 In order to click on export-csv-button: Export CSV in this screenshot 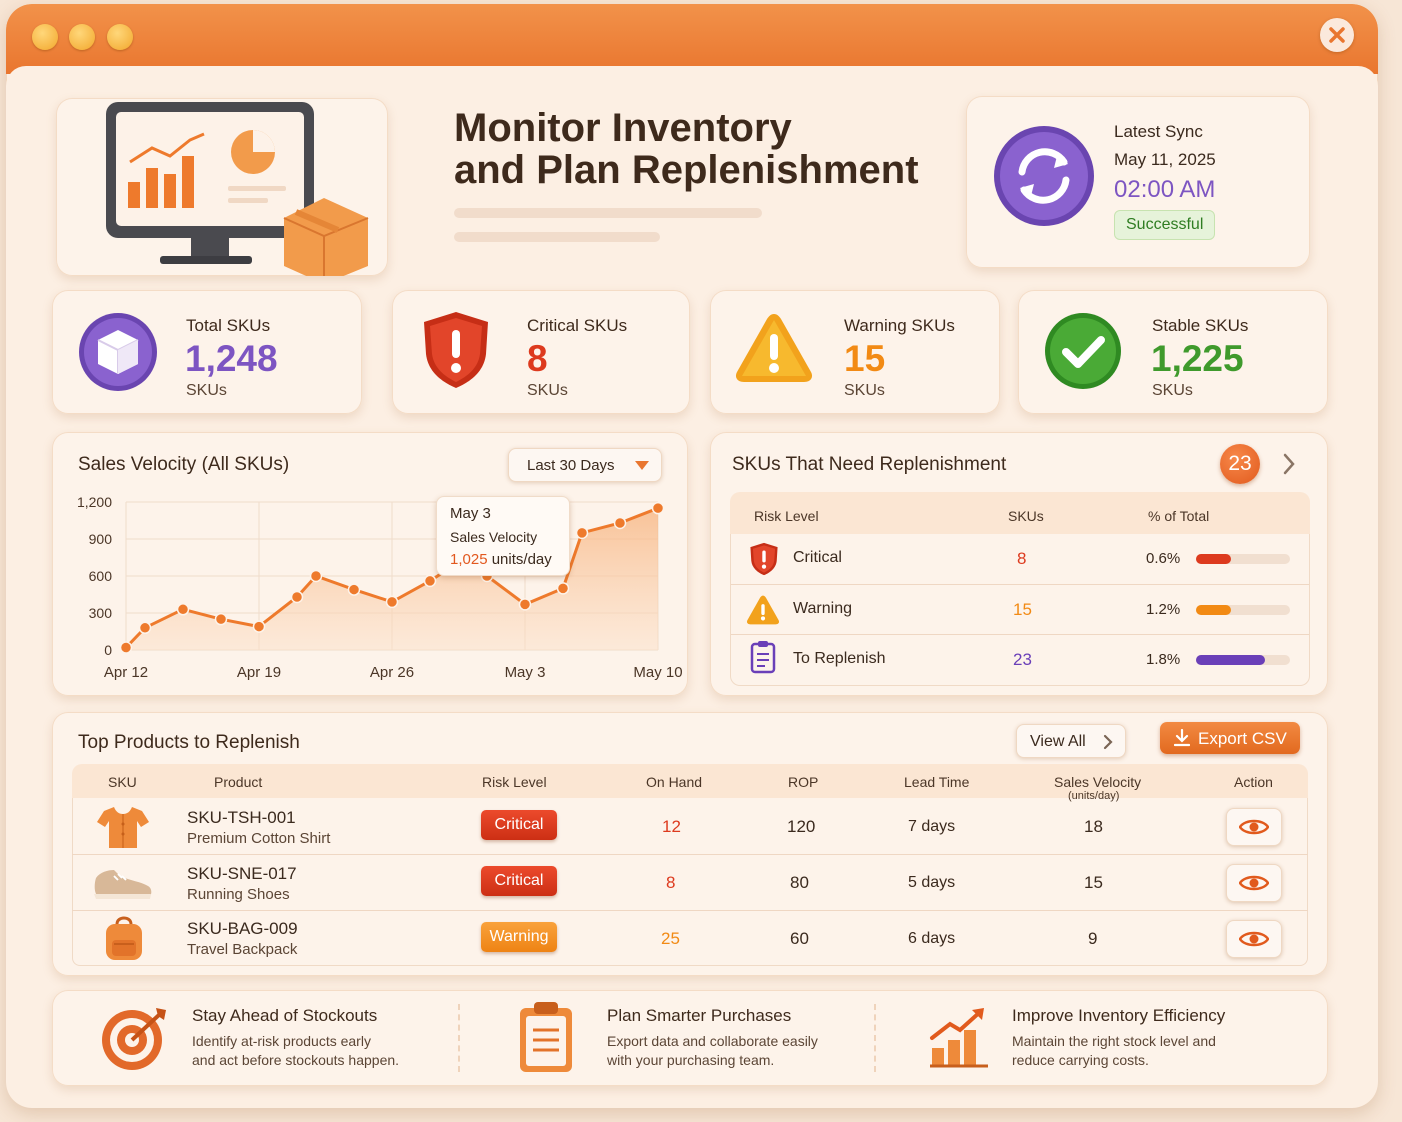, I will do `click(1230, 738)`.